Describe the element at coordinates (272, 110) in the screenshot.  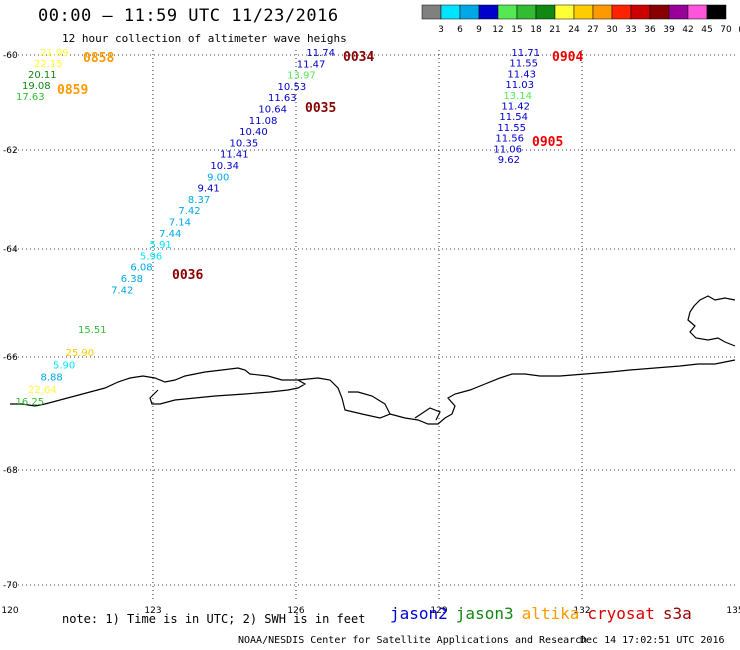
I see `swh-value: 10.64` at that location.